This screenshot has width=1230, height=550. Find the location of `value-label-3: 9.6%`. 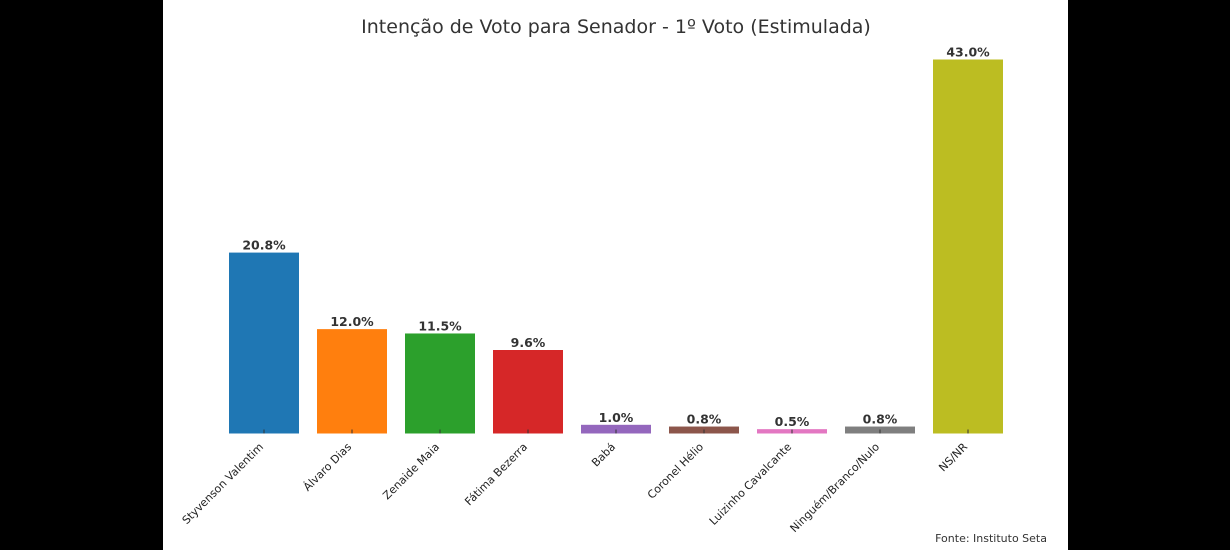

value-label-3: 9.6% is located at coordinates (528, 342).